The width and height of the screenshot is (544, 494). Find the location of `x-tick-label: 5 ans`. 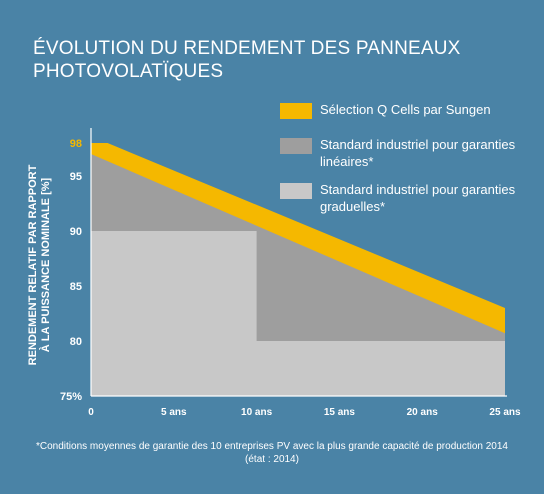

x-tick-label: 5 ans is located at coordinates (174, 412).